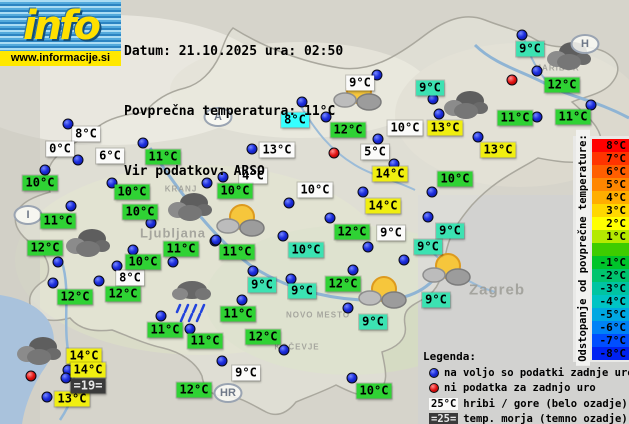 The height and width of the screenshot is (424, 629). What do you see at coordinates (375, 152) in the screenshot?
I see `station-temp-label: 5°C` at bounding box center [375, 152].